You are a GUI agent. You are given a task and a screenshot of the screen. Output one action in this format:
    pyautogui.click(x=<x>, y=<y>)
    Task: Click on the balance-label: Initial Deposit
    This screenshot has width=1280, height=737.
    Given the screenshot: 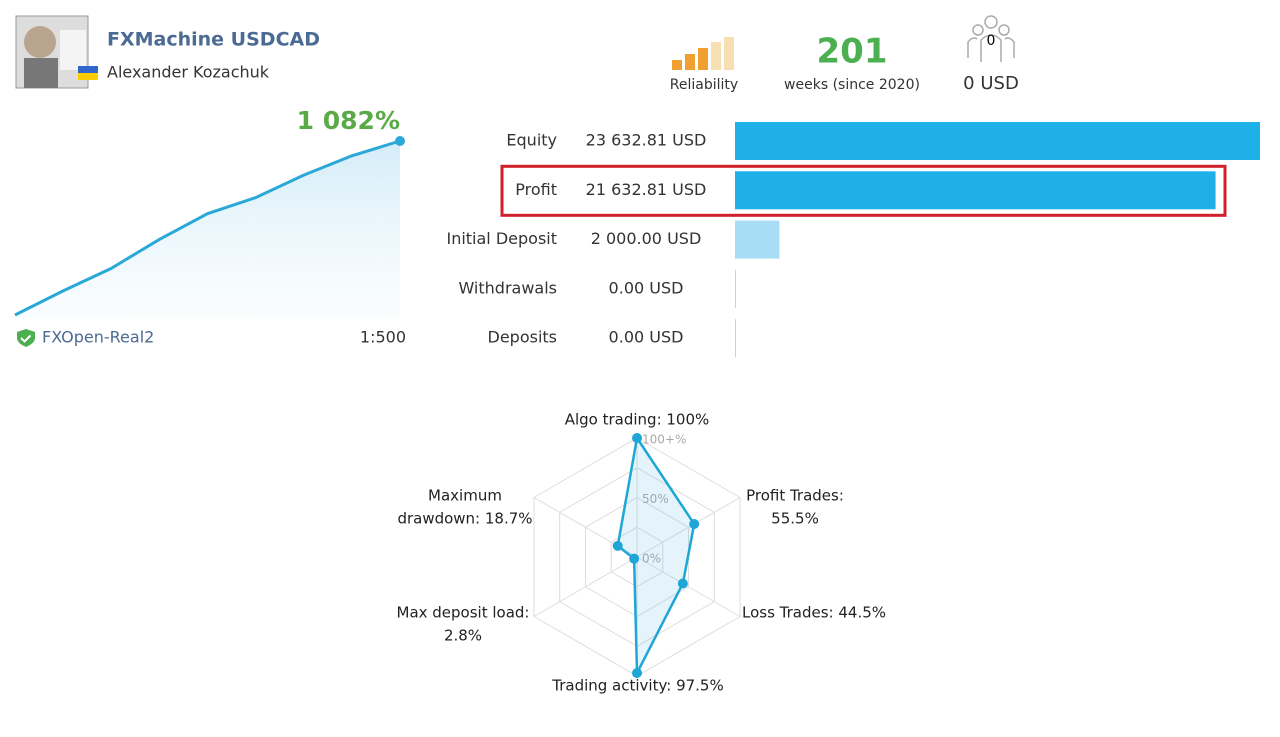 What is the action you would take?
    pyautogui.click(x=501, y=238)
    